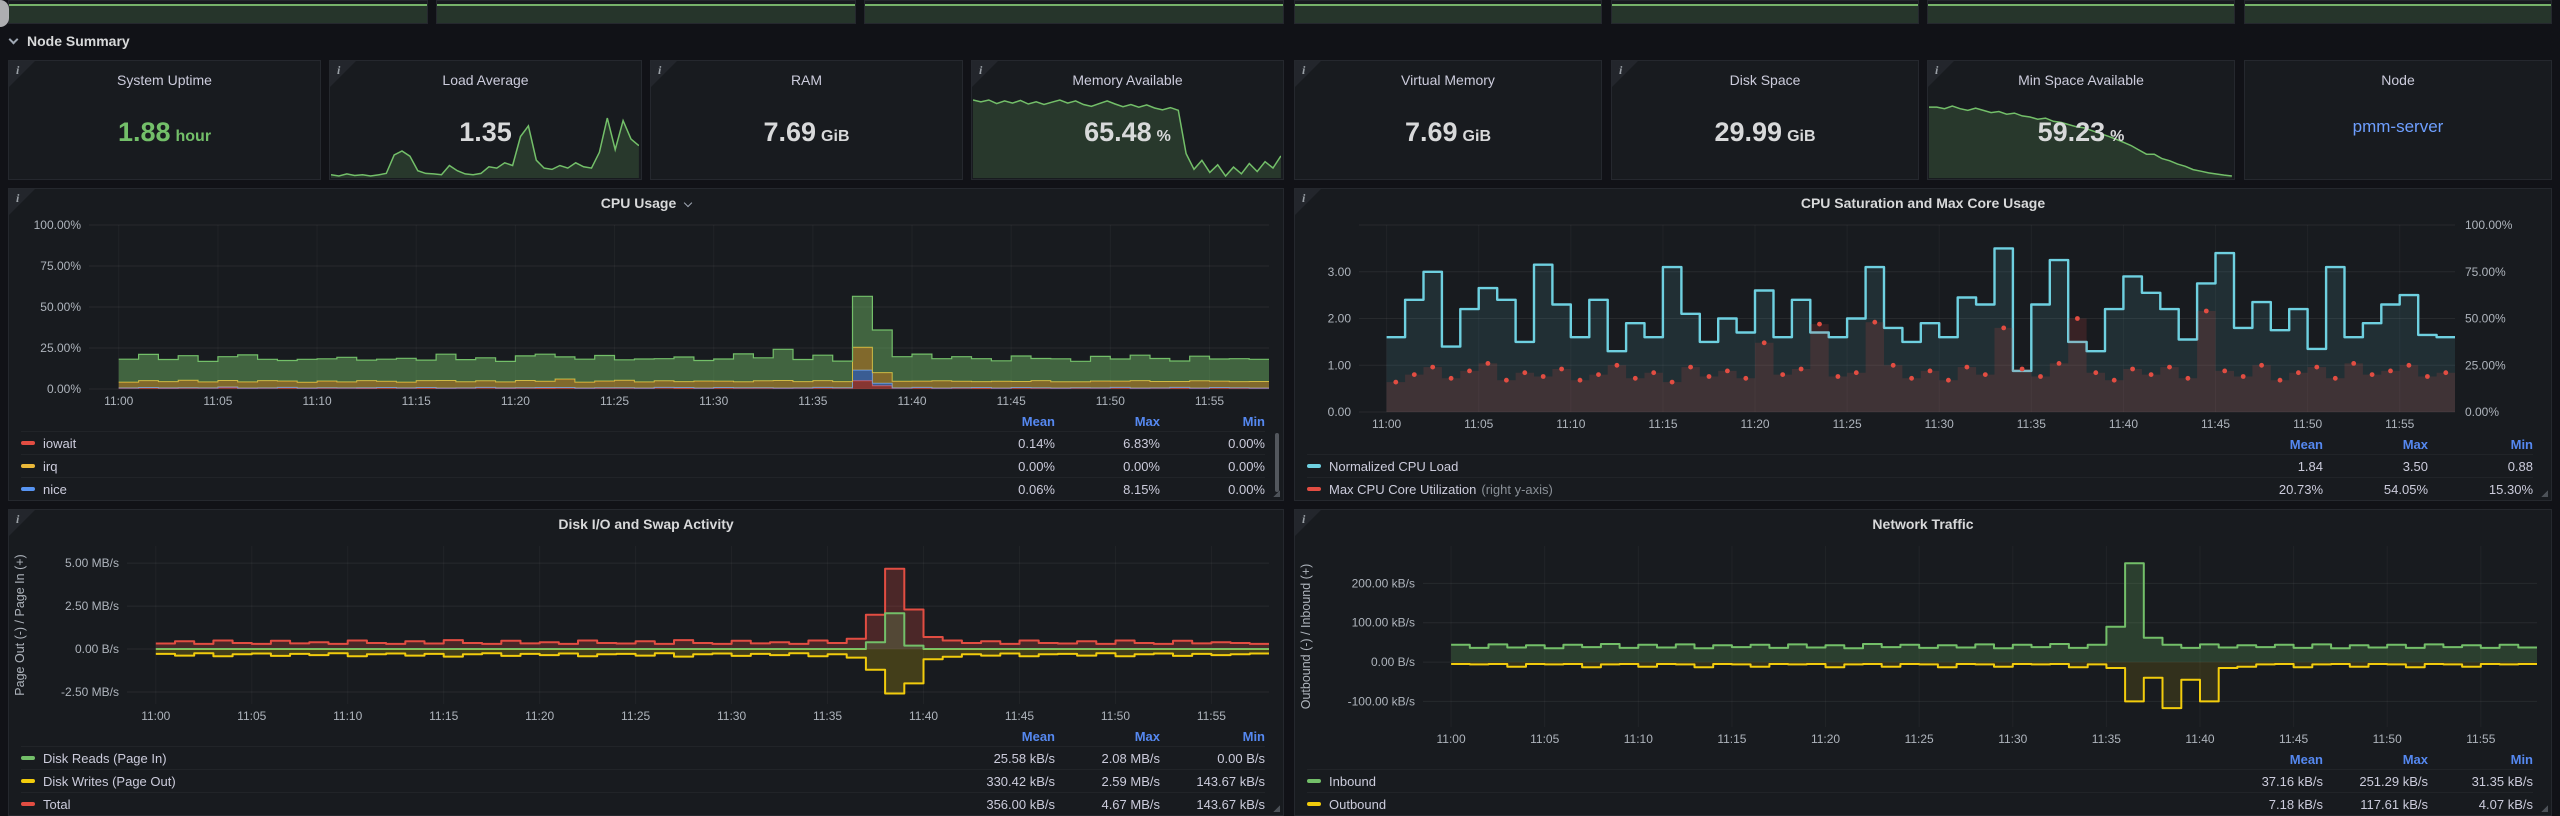 The width and height of the screenshot is (2560, 816). Describe the element at coordinates (69, 41) in the screenshot. I see `section-node-summary: Node Summary` at that location.